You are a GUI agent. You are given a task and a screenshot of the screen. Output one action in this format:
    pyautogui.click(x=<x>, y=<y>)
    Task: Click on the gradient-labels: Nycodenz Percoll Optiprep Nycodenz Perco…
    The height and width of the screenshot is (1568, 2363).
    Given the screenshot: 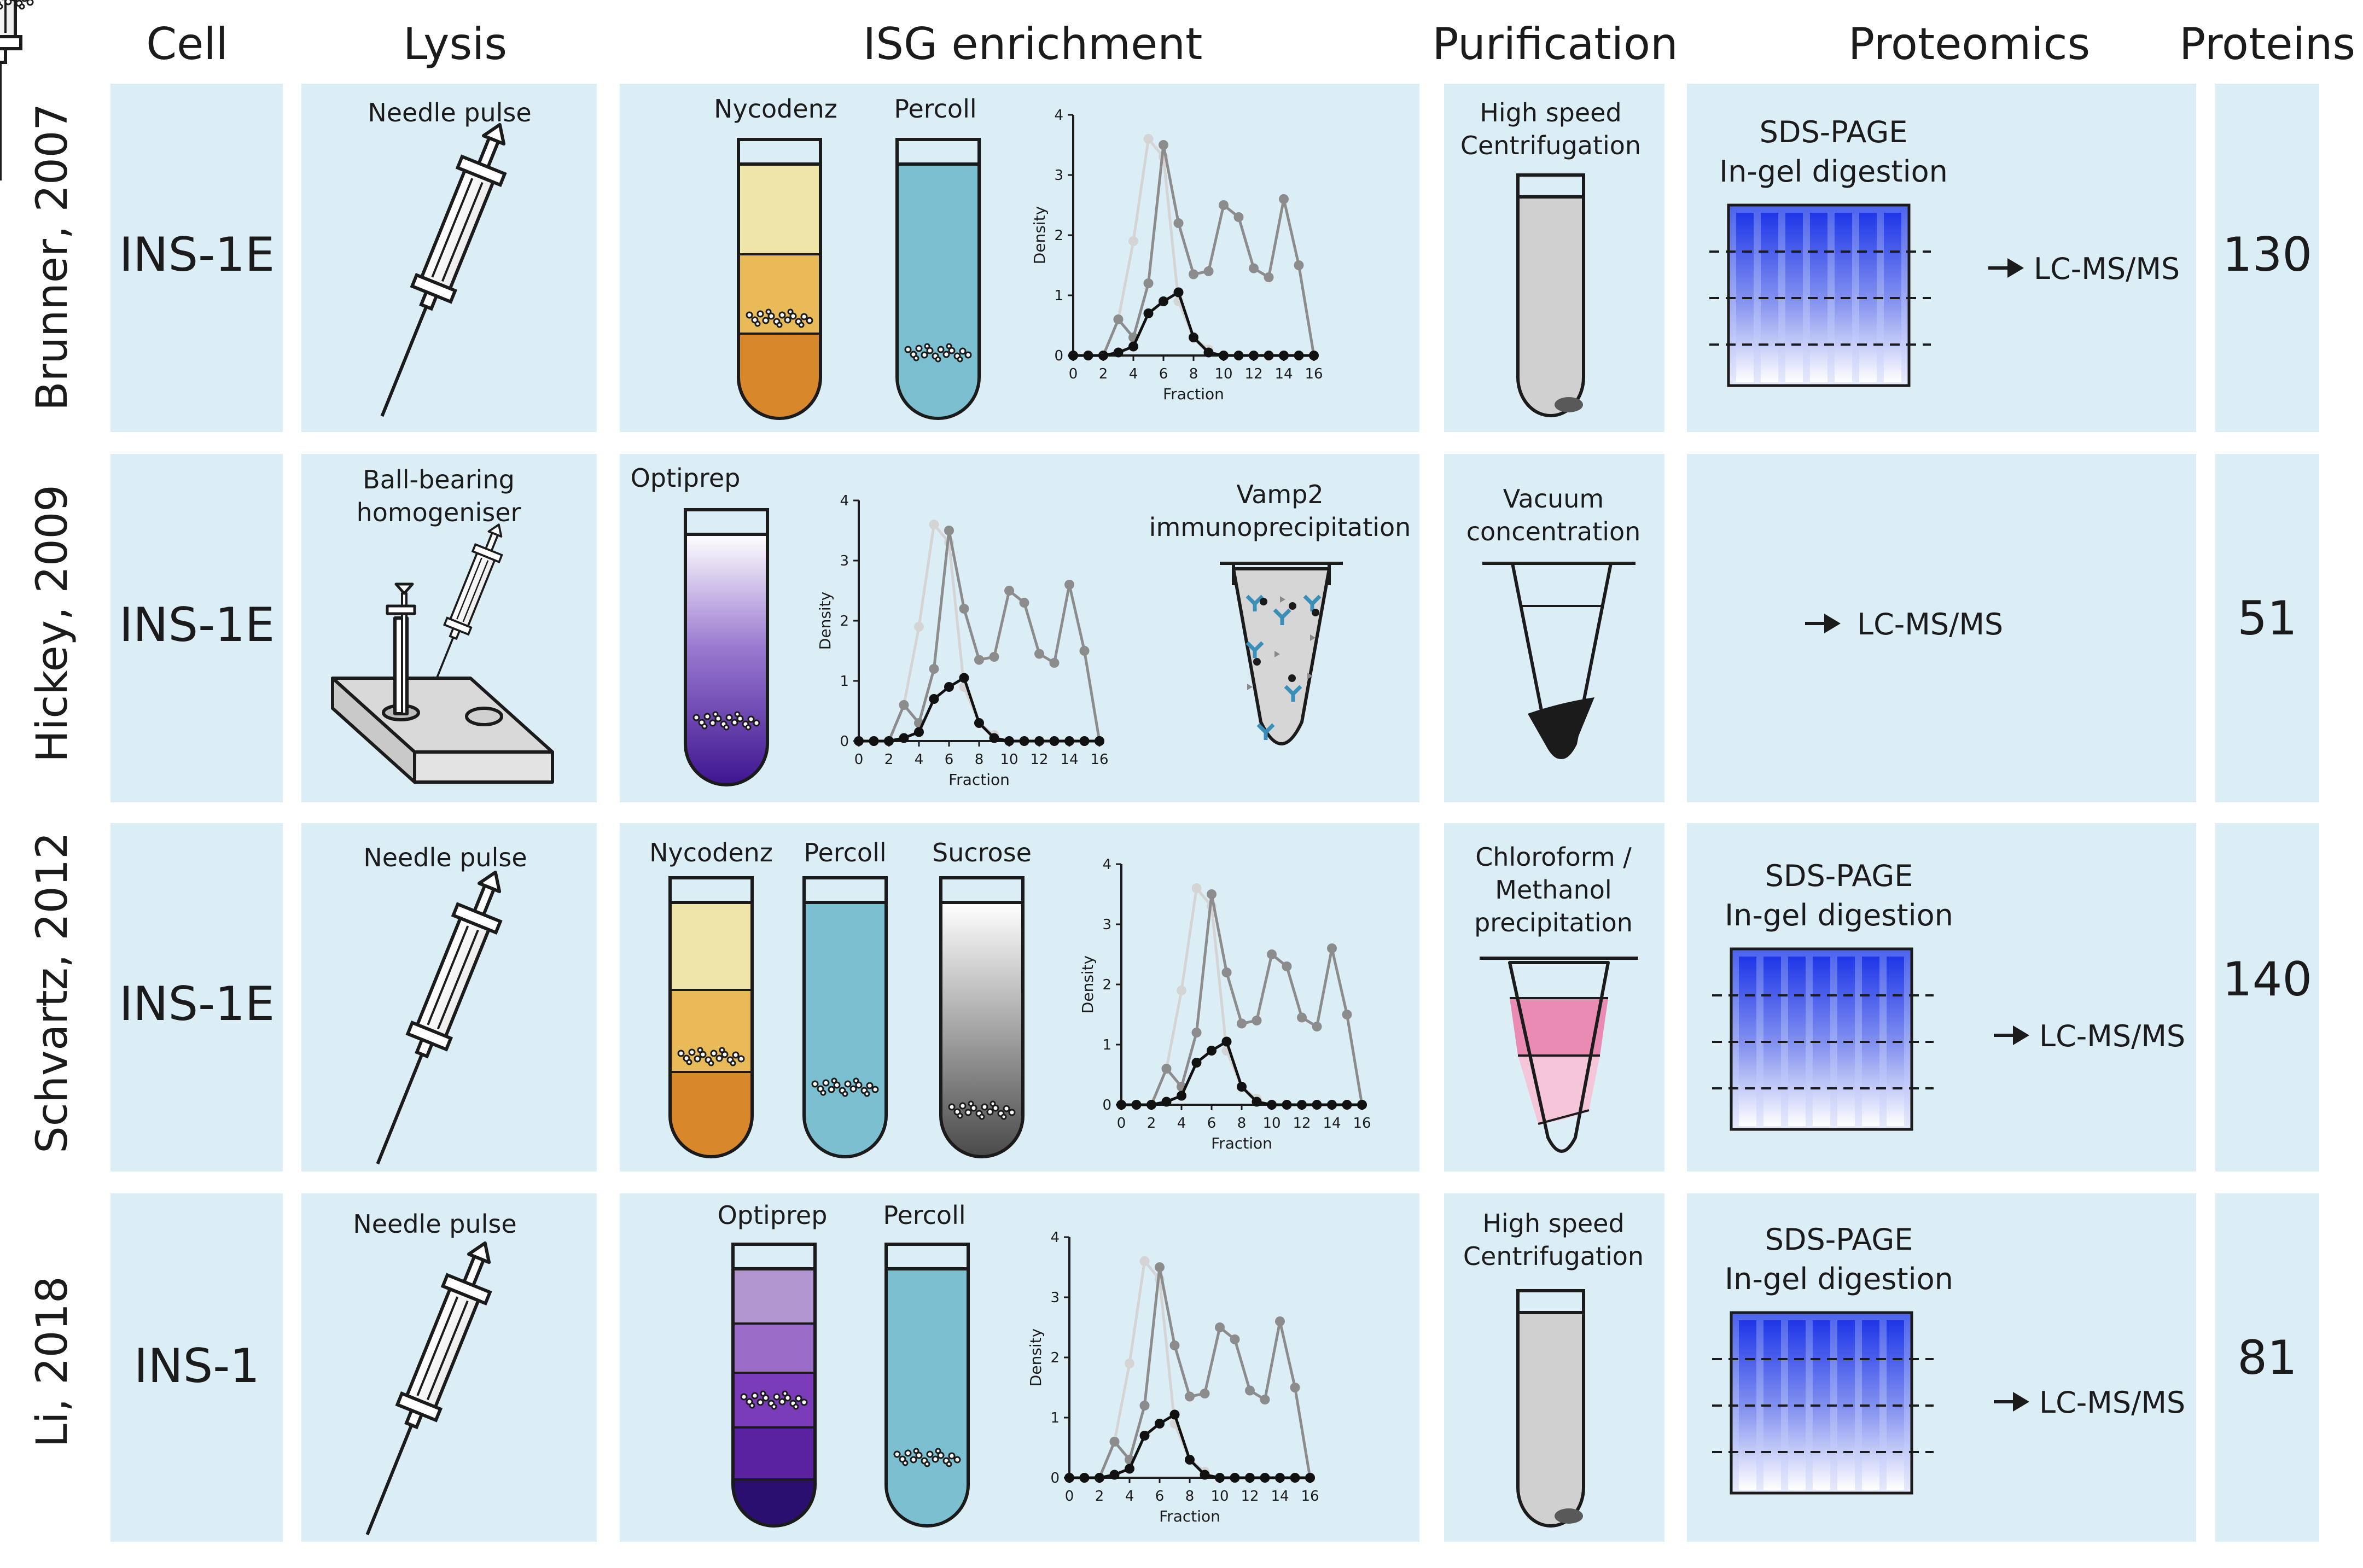 What is the action you would take?
    pyautogui.click(x=831, y=662)
    